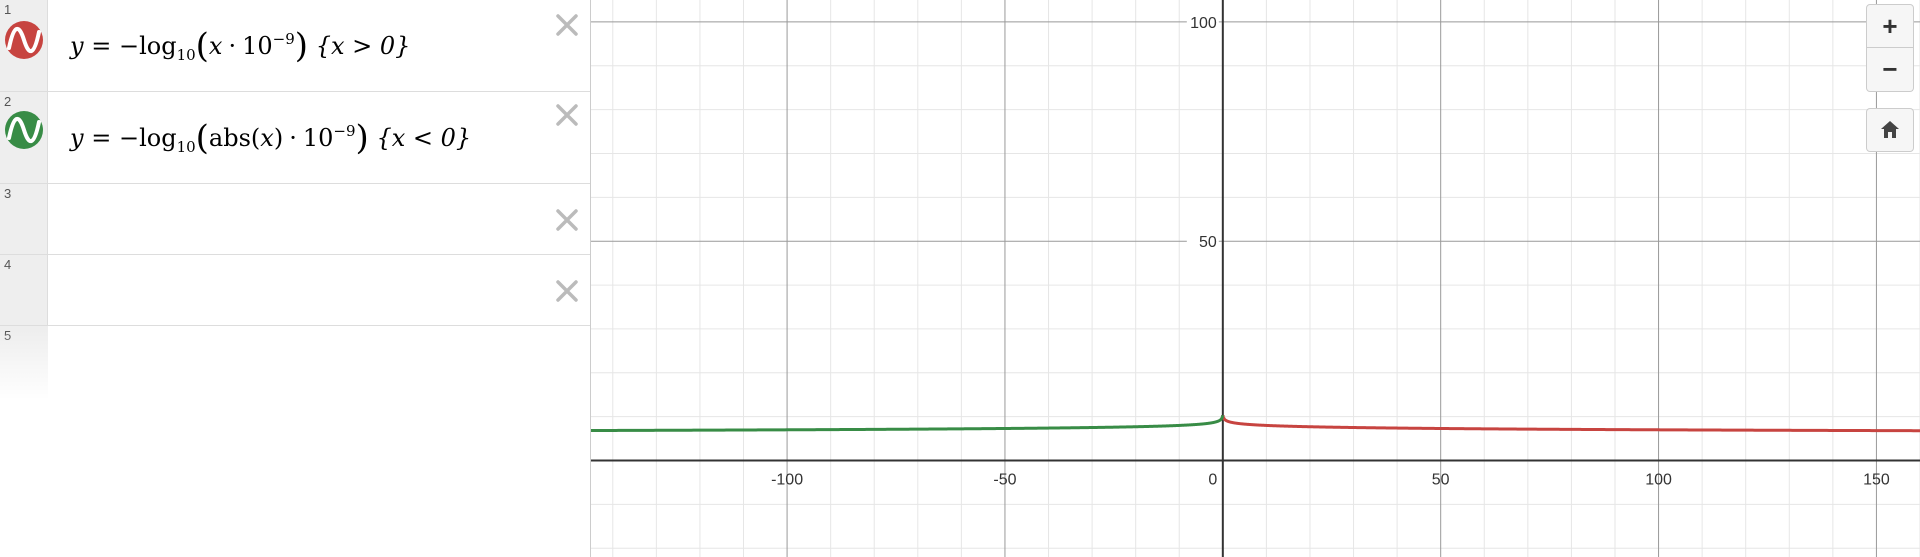 The width and height of the screenshot is (1920, 557). What do you see at coordinates (295, 219) in the screenshot?
I see `expression-row-3: 3` at bounding box center [295, 219].